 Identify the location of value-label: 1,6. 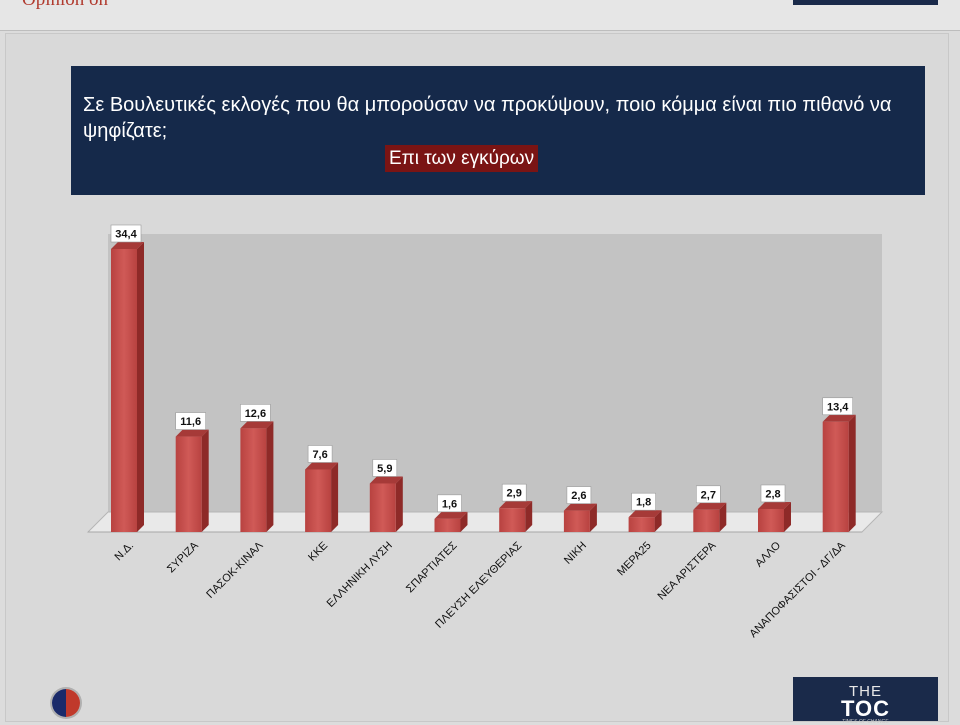
(449, 503).